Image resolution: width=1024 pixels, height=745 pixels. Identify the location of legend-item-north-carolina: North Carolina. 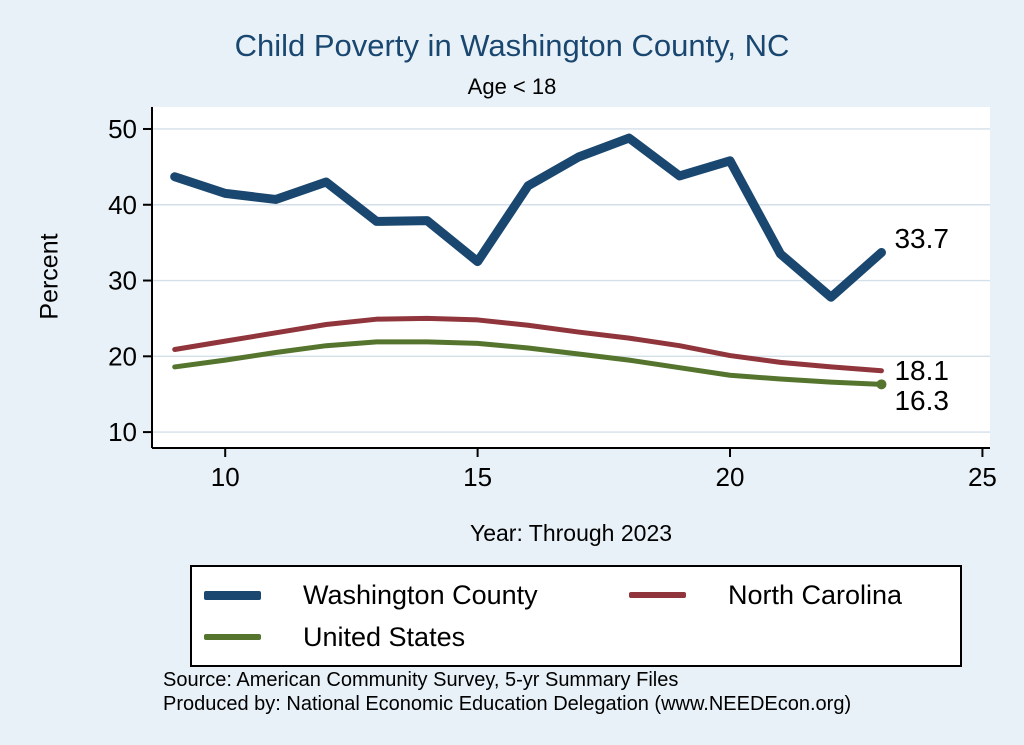
(788, 595).